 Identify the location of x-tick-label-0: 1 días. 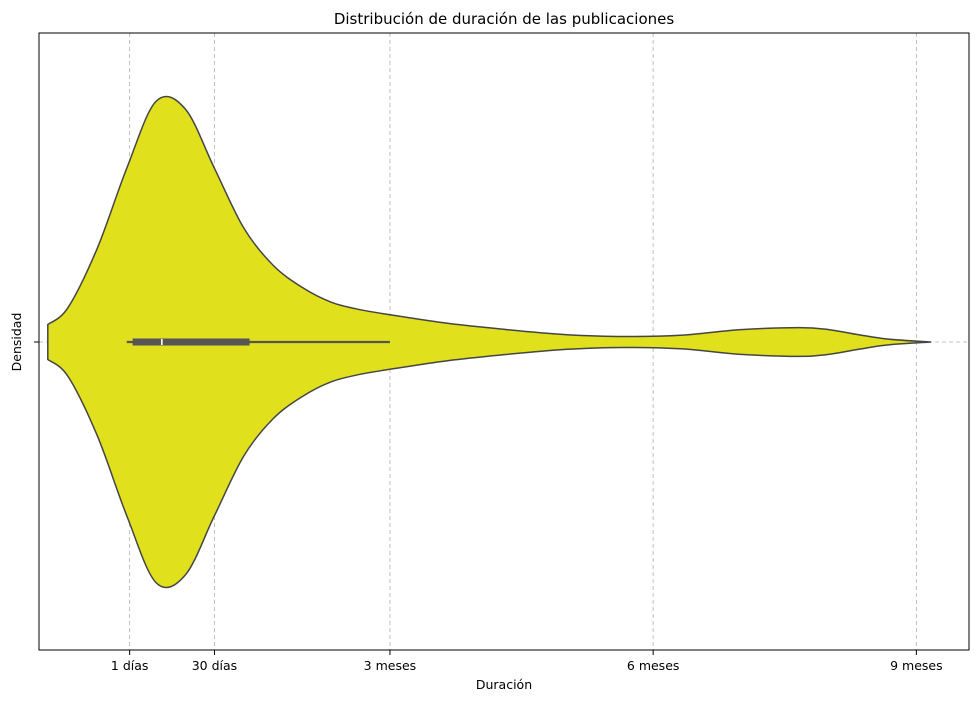
(130, 665).